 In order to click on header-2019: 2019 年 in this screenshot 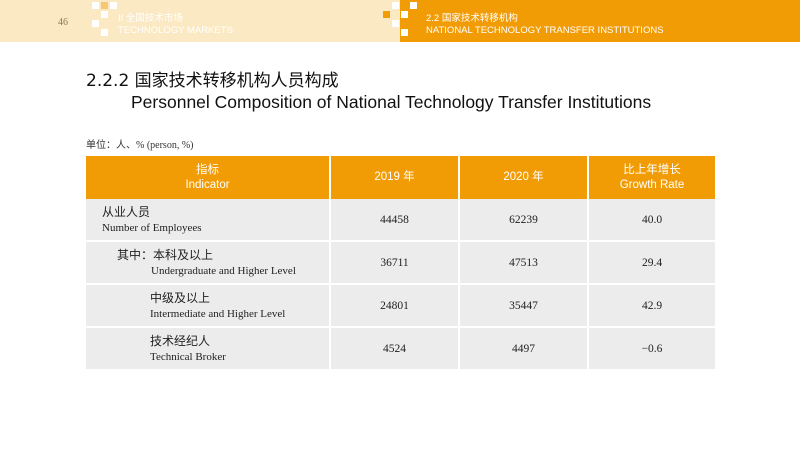, I will do `click(395, 177)`.